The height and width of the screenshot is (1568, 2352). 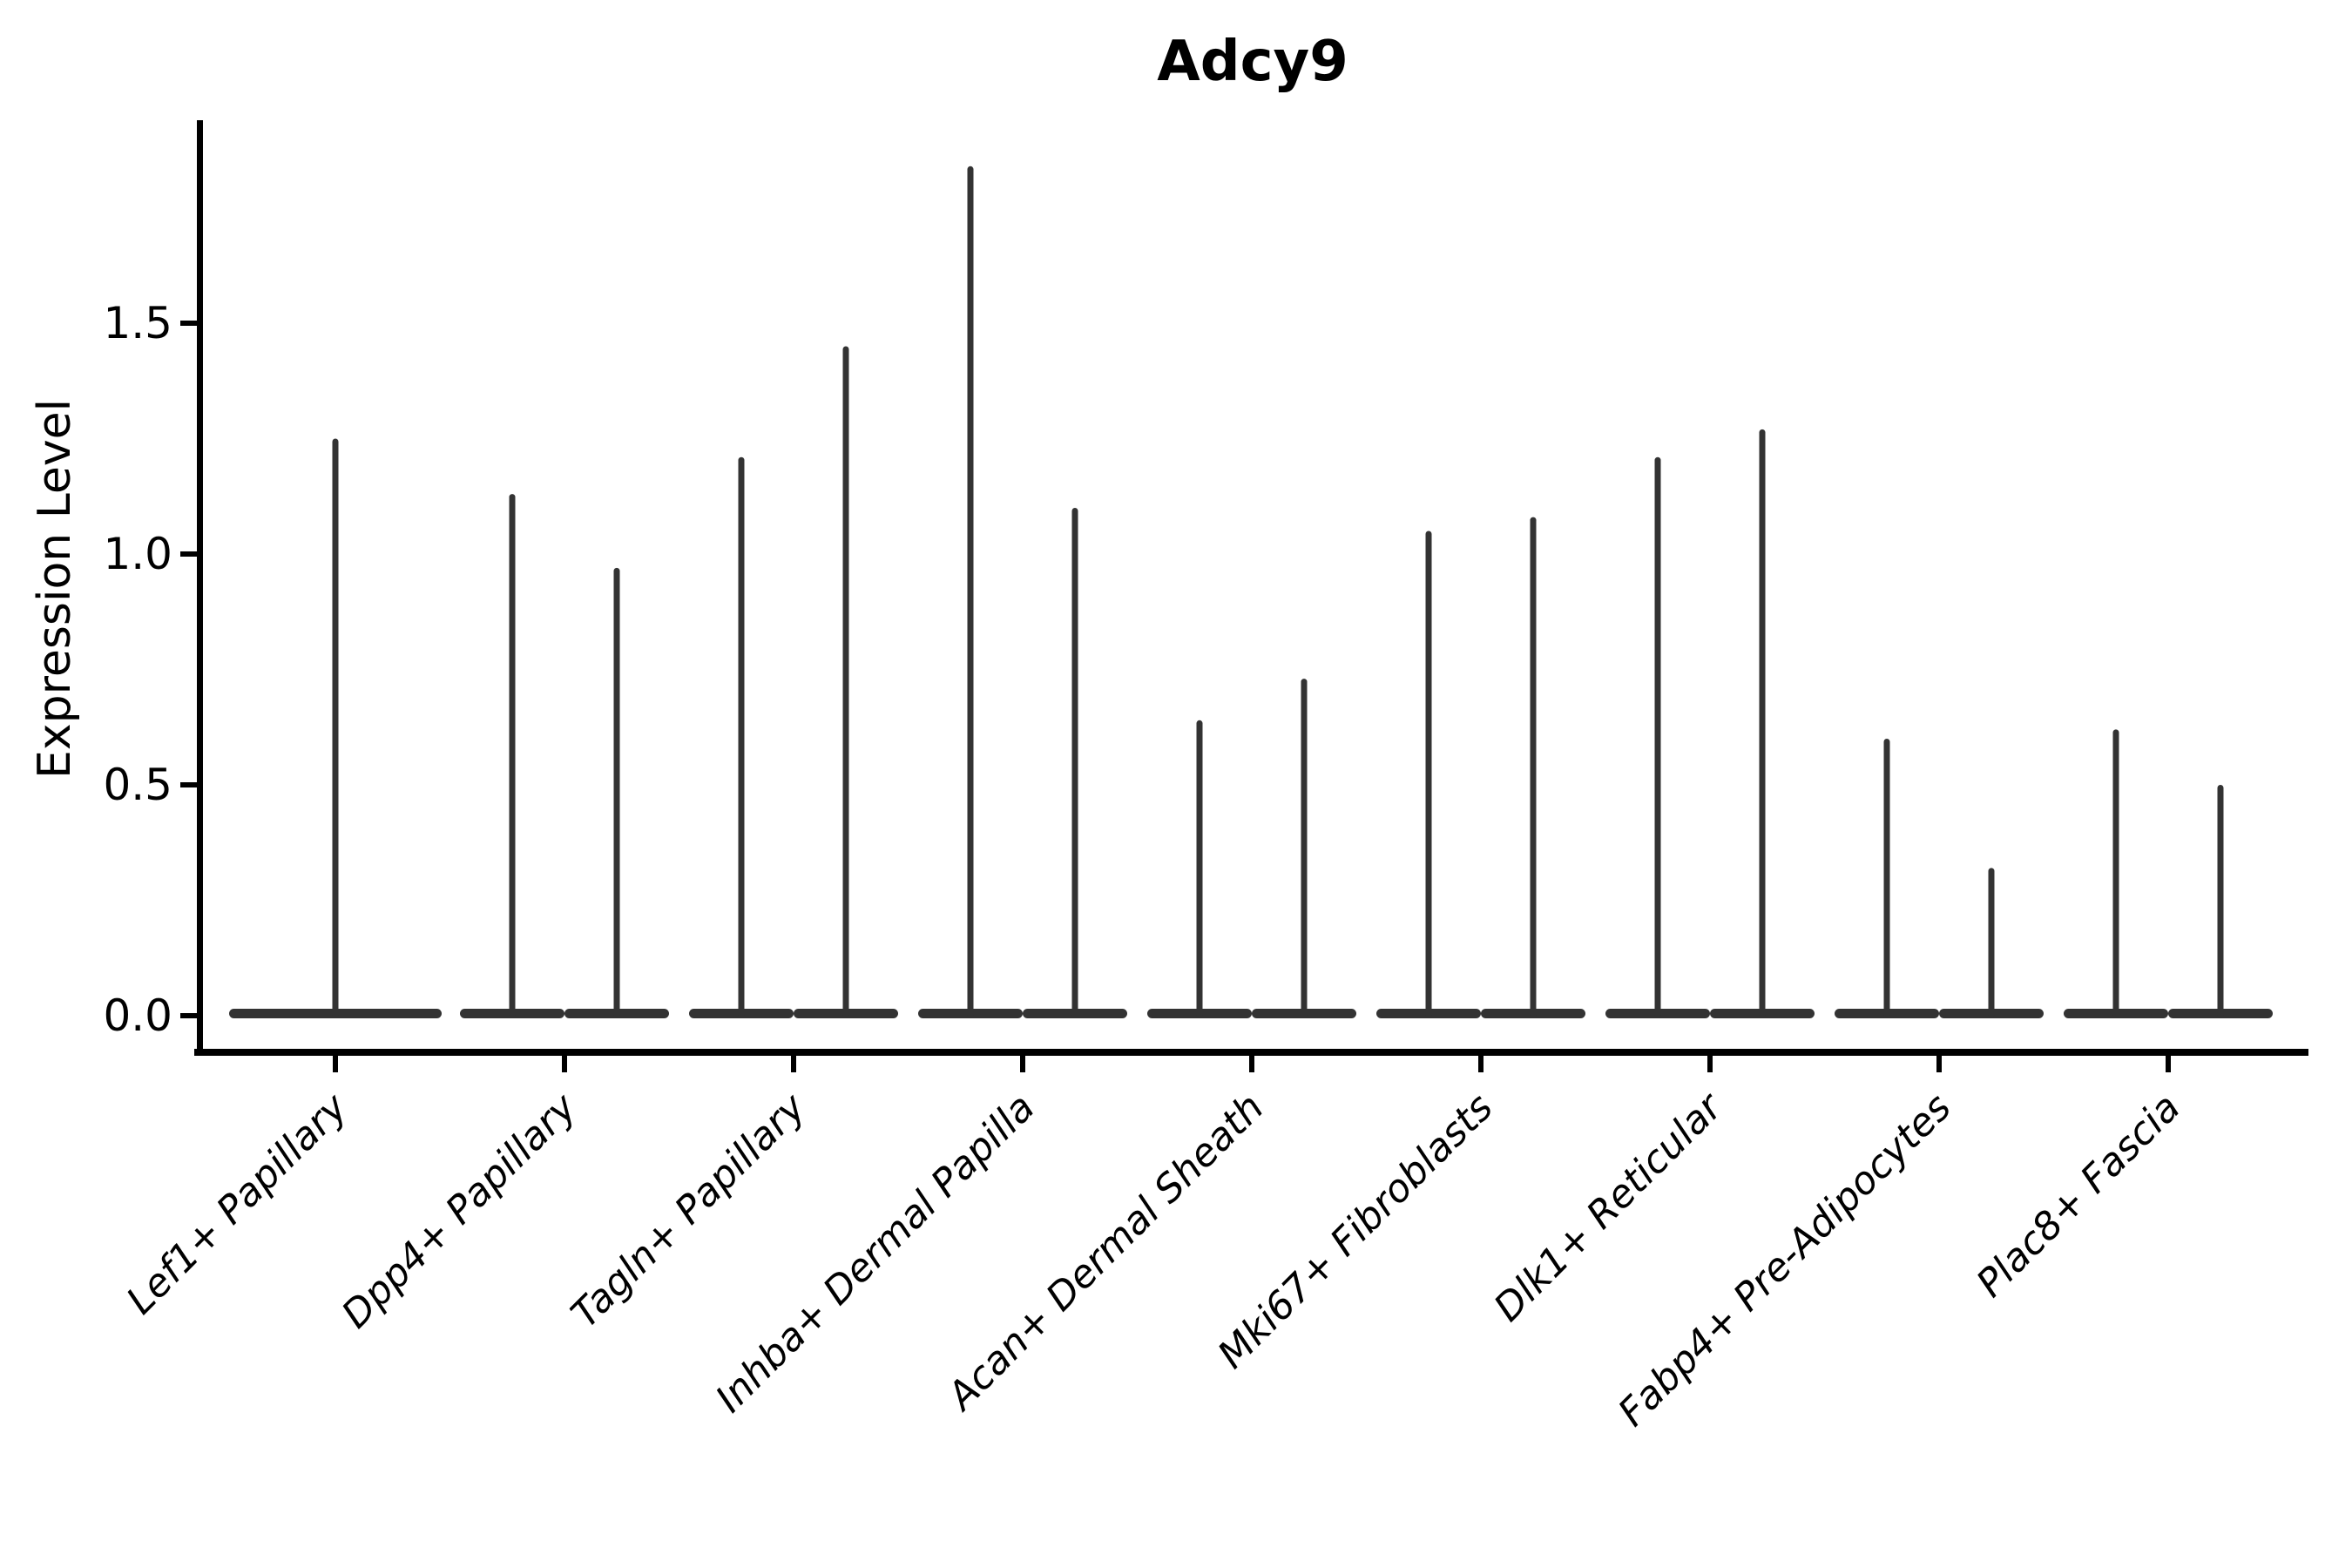 I want to click on y-axis-label: Expression Level, so click(x=55, y=589).